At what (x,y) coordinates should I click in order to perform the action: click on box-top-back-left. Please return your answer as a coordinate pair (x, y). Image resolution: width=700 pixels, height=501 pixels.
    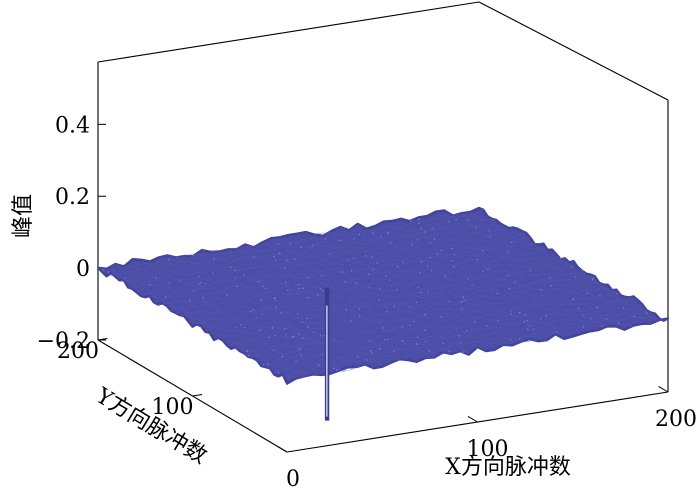
    Looking at the image, I should click on (288, 32).